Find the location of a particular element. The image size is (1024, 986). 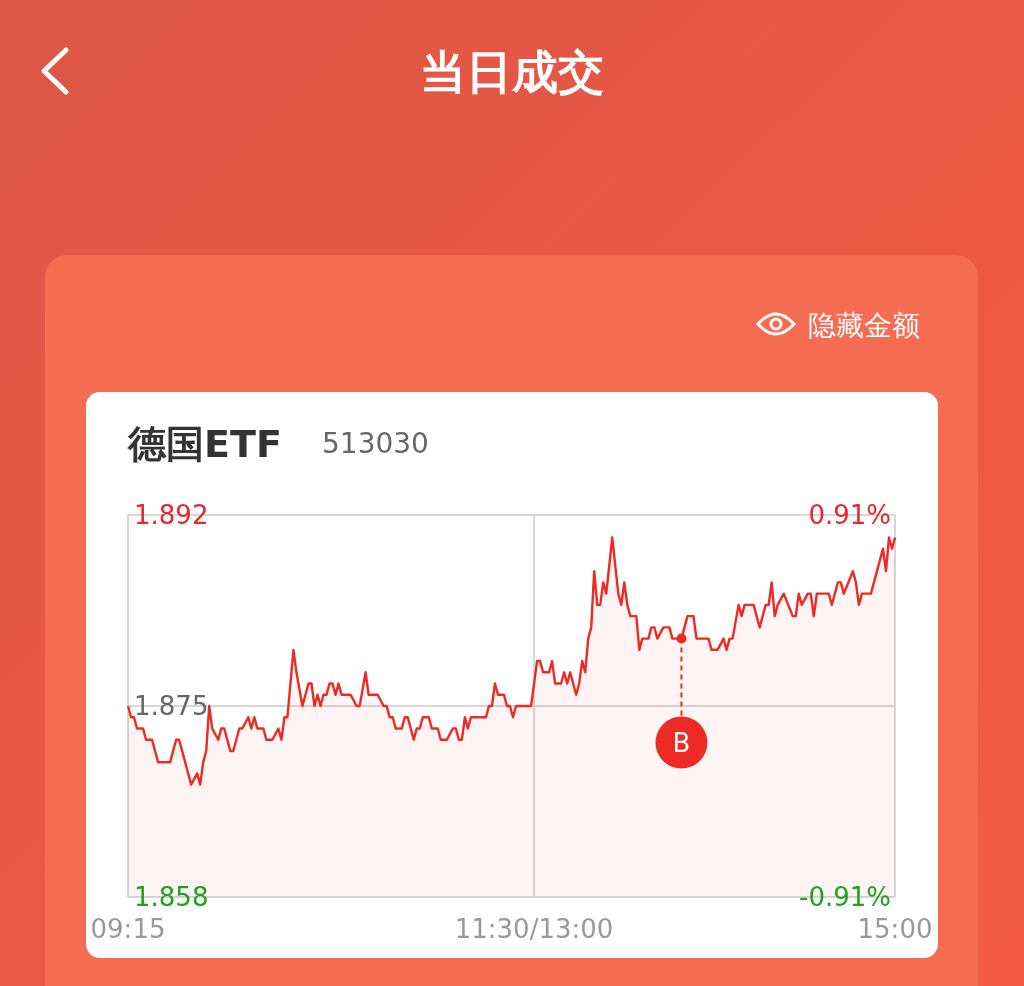

x-tick-label: 11:30/13:00 is located at coordinates (534, 929).